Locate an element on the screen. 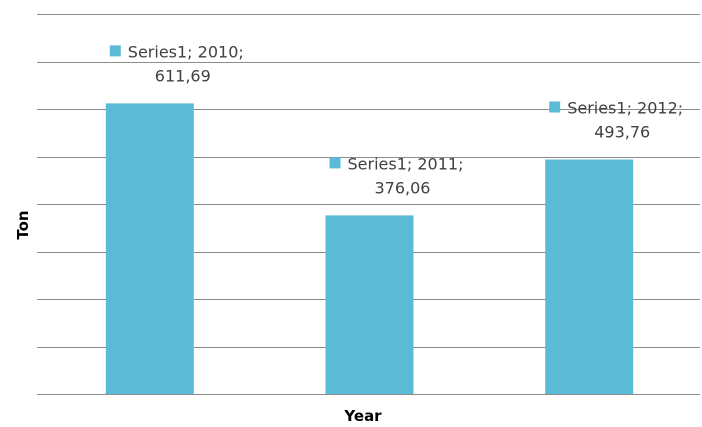 Image resolution: width=702 pixels, height=427 pixels. data-label-value: 493,76 is located at coordinates (622, 132).